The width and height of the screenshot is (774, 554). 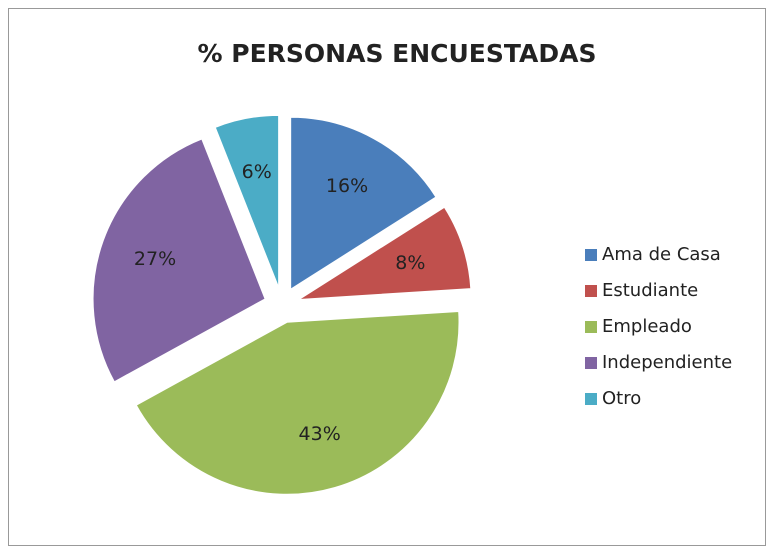 What do you see at coordinates (155, 259) in the screenshot?
I see `value-label: 27%` at bounding box center [155, 259].